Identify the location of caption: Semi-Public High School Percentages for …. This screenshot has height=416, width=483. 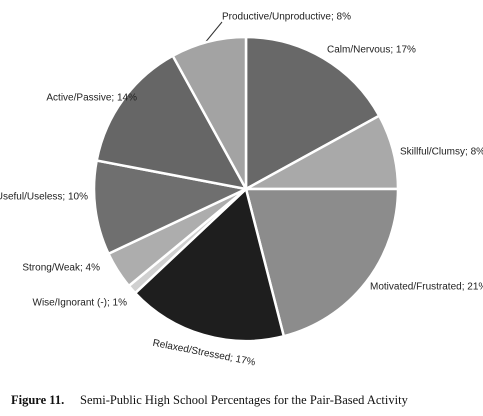
(244, 400).